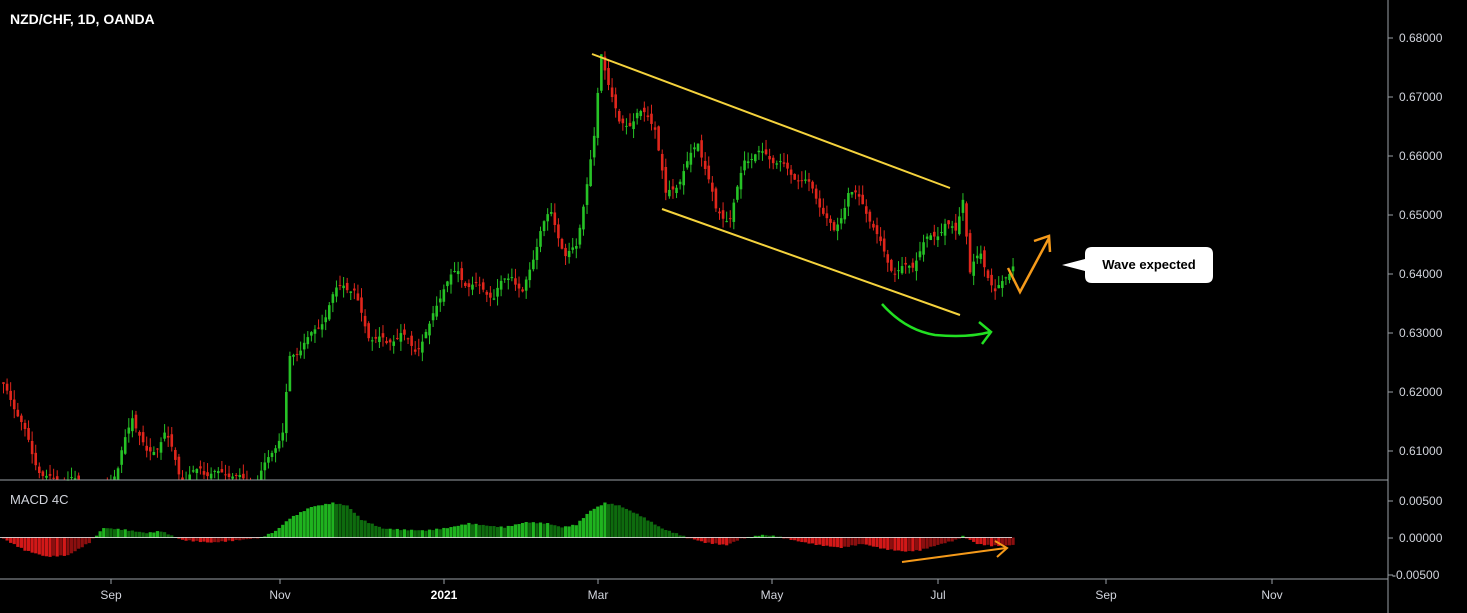 The image size is (1467, 613). What do you see at coordinates (82, 19) in the screenshot?
I see `symbol-title: NZD/CHF, 1D, OANDA` at bounding box center [82, 19].